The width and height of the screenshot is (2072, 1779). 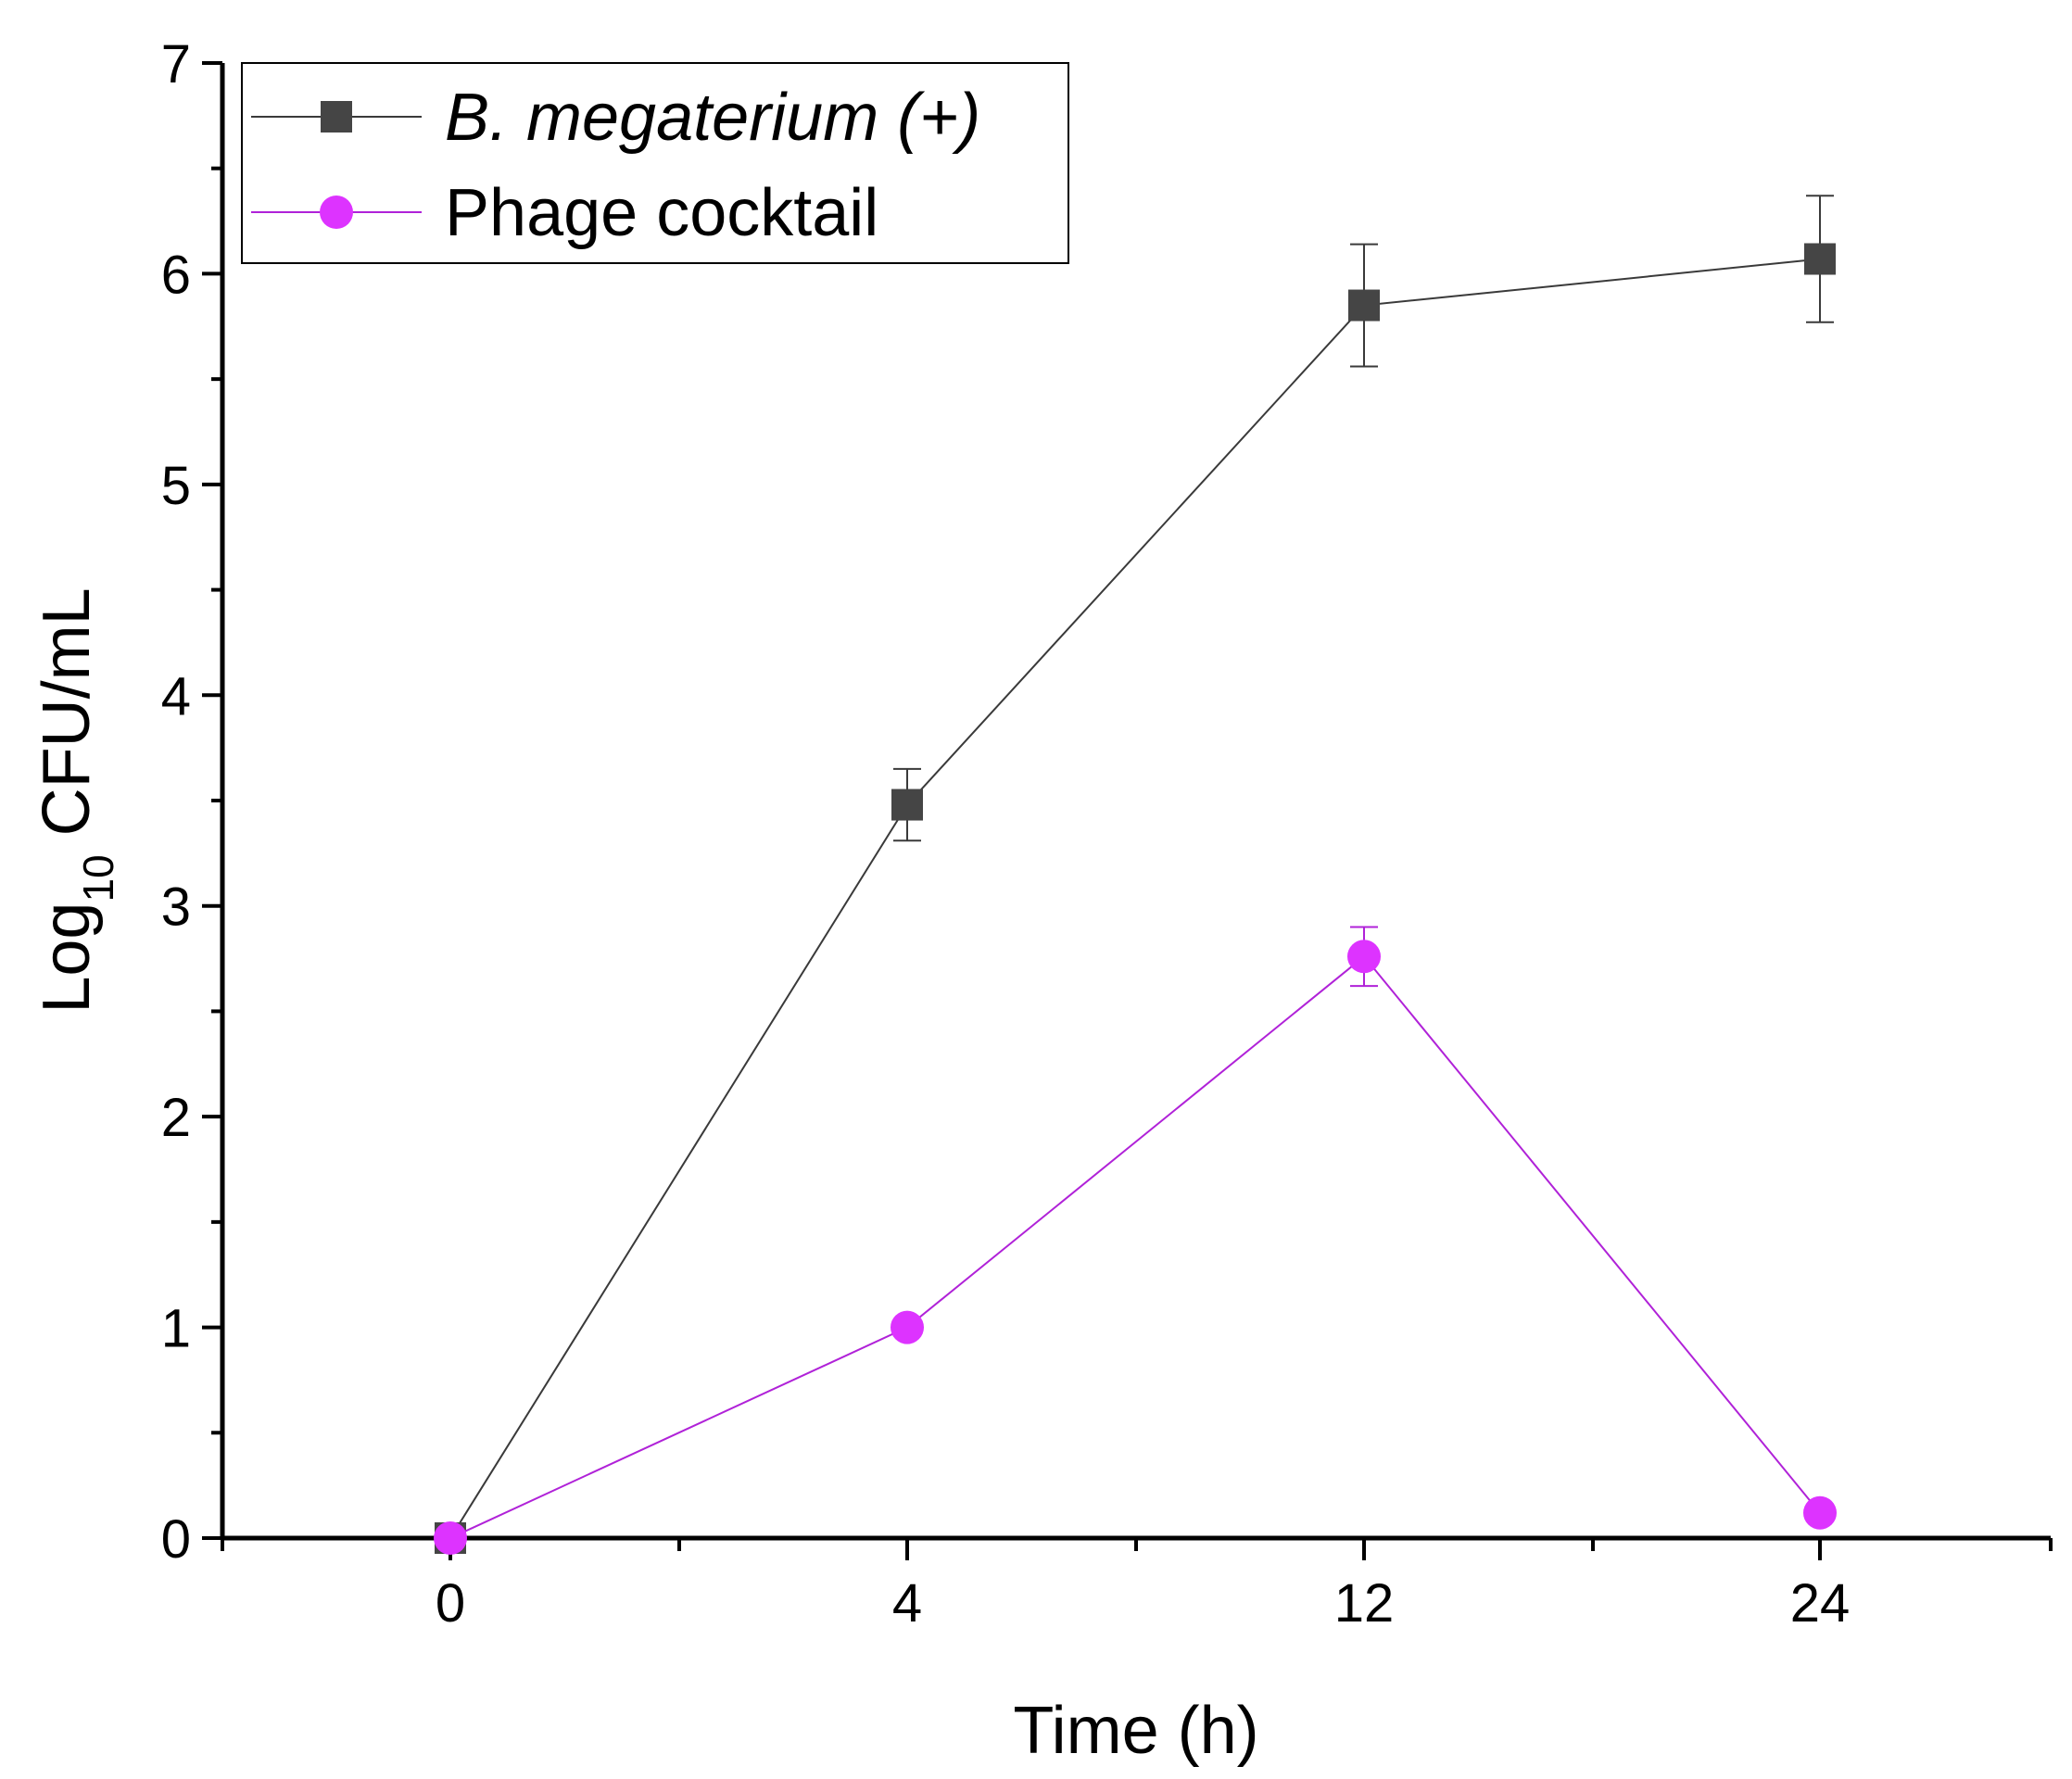 I want to click on legend-label-megaterium: B. megaterium (+), so click(x=712, y=118).